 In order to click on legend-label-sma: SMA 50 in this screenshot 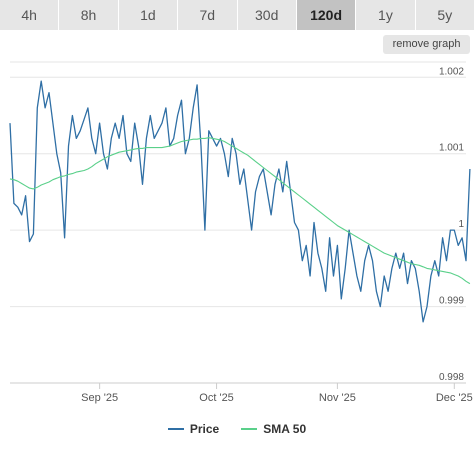, I will do `click(285, 429)`.